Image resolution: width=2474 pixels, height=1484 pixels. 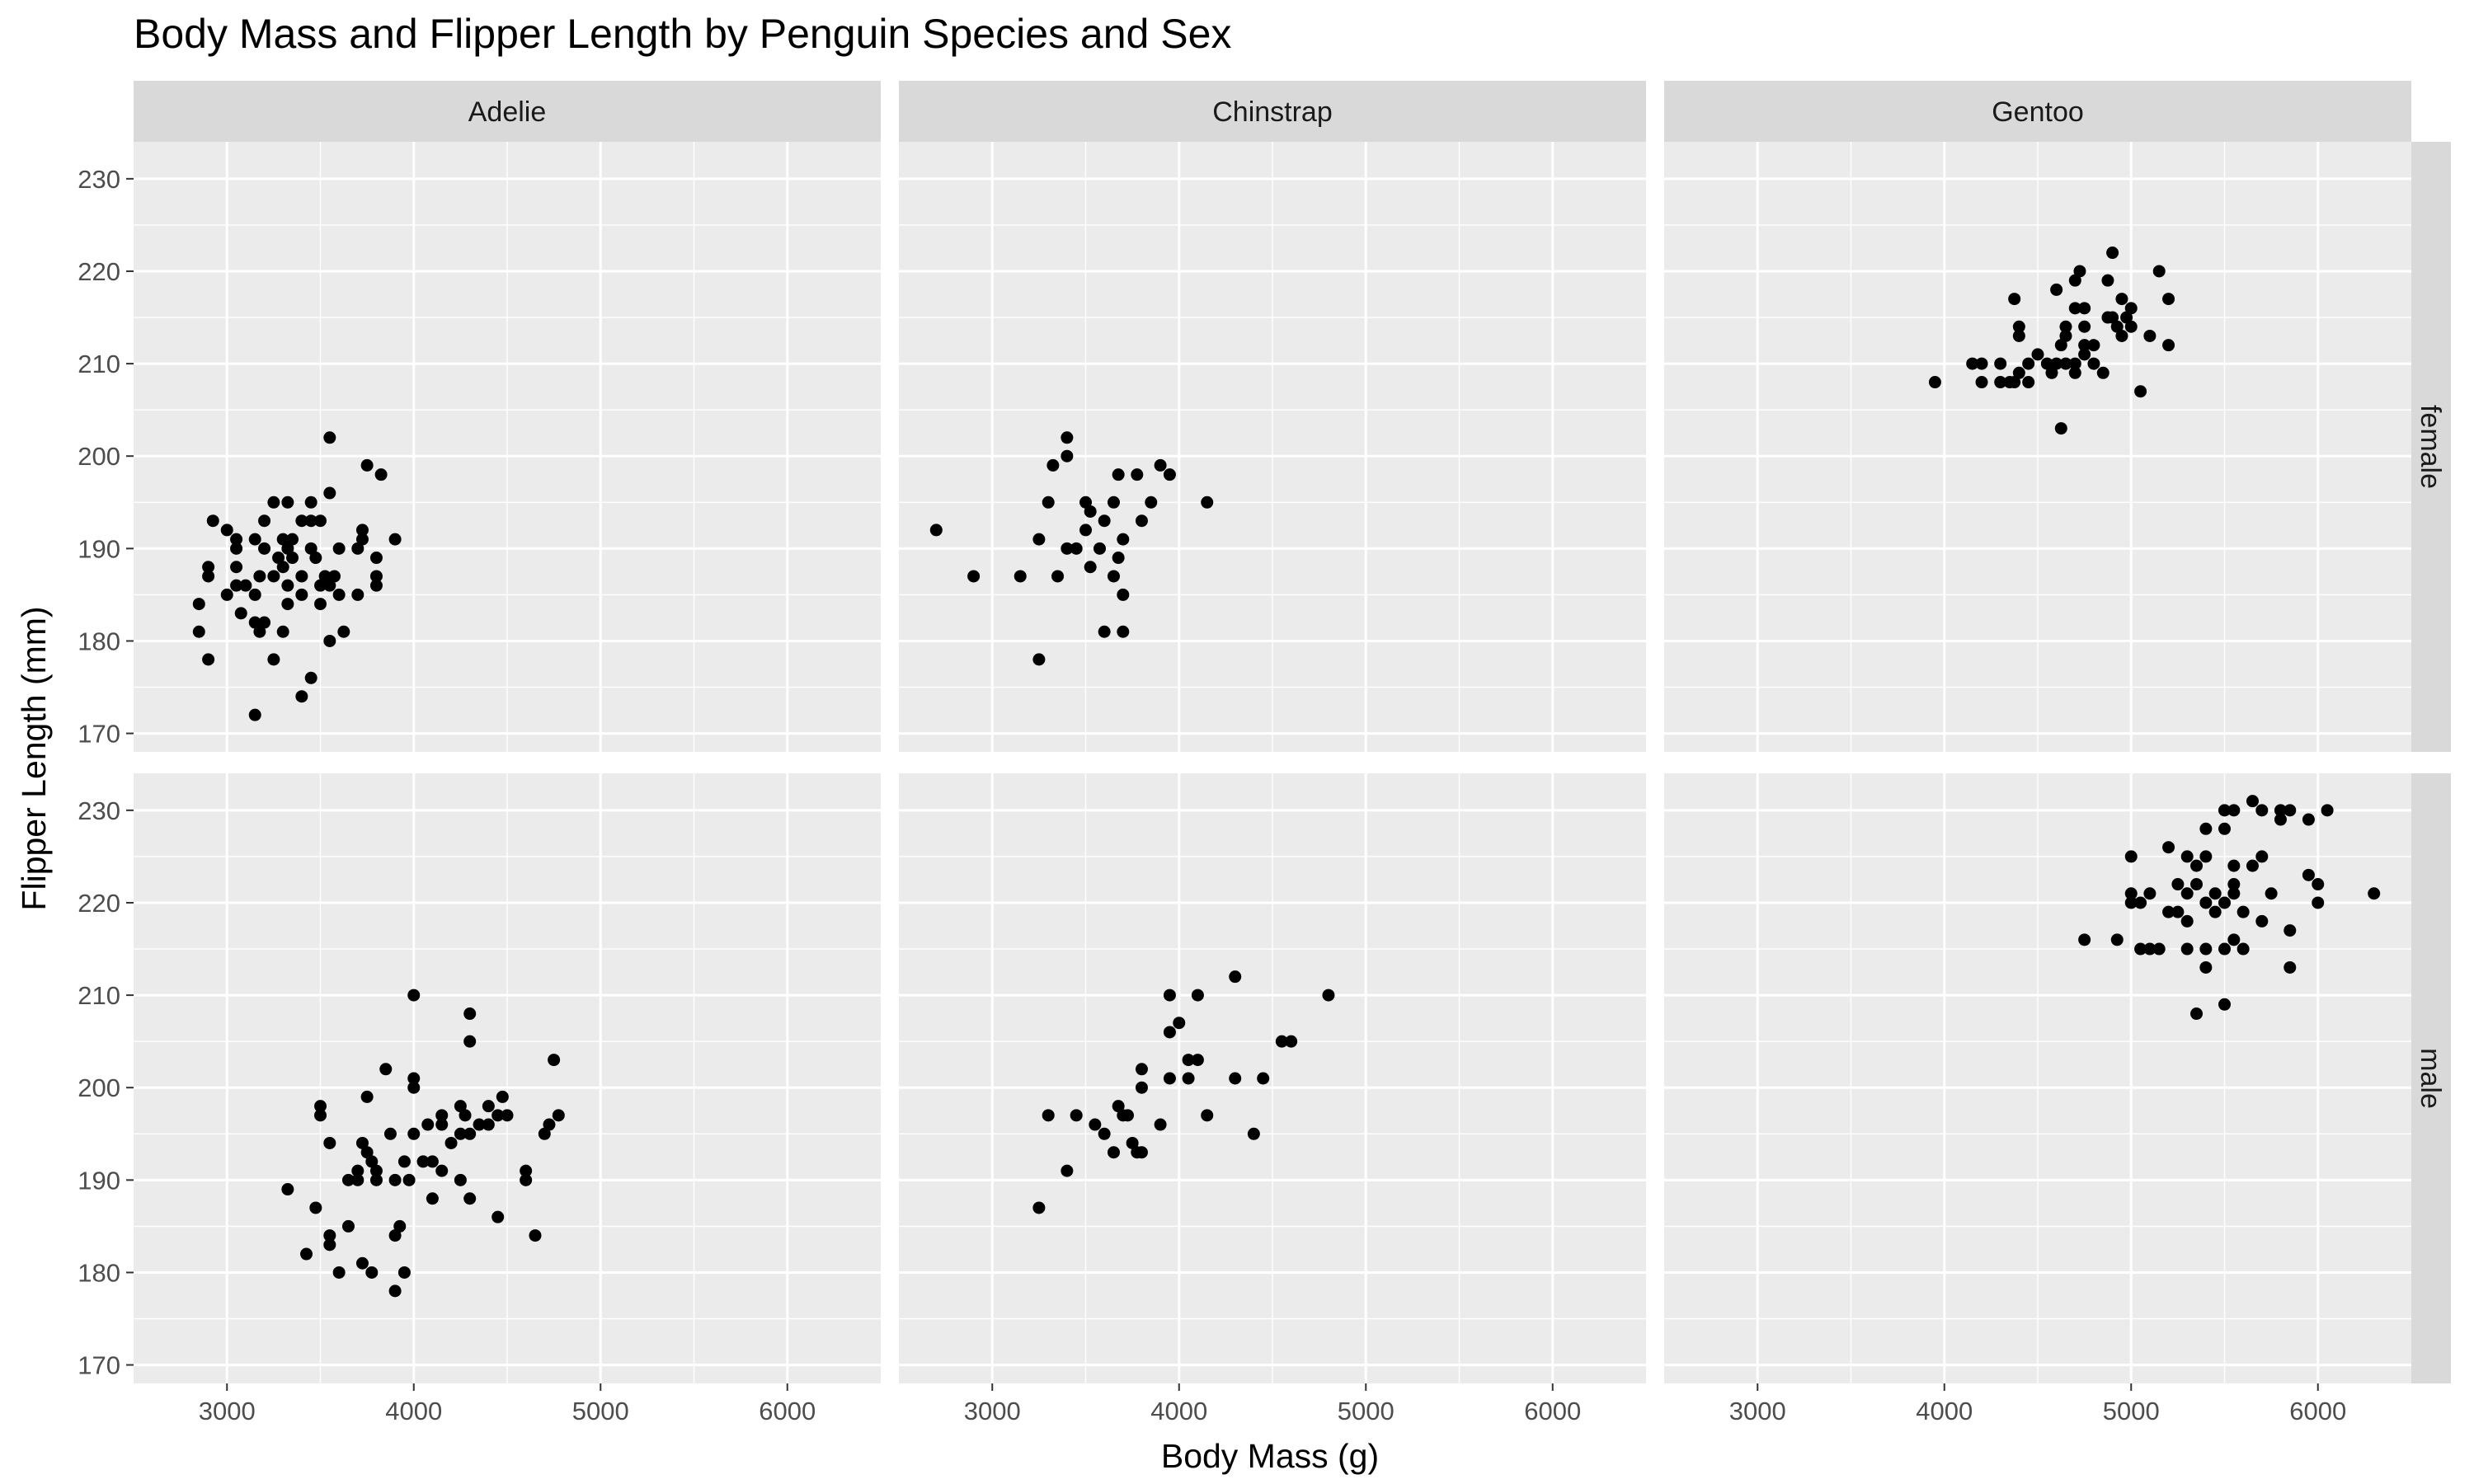 I want to click on panel-adelie-female, so click(x=507, y=447).